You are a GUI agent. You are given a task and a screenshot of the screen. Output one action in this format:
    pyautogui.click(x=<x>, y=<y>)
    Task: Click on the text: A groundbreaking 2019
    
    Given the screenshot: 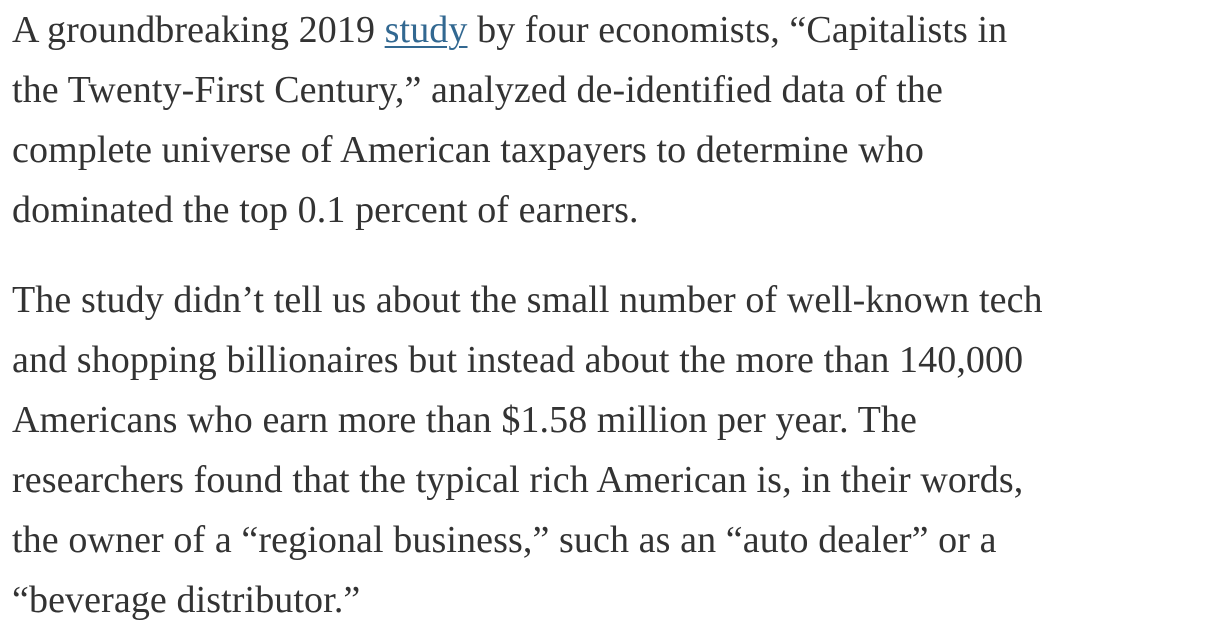 What is the action you would take?
    pyautogui.click(x=198, y=30)
    